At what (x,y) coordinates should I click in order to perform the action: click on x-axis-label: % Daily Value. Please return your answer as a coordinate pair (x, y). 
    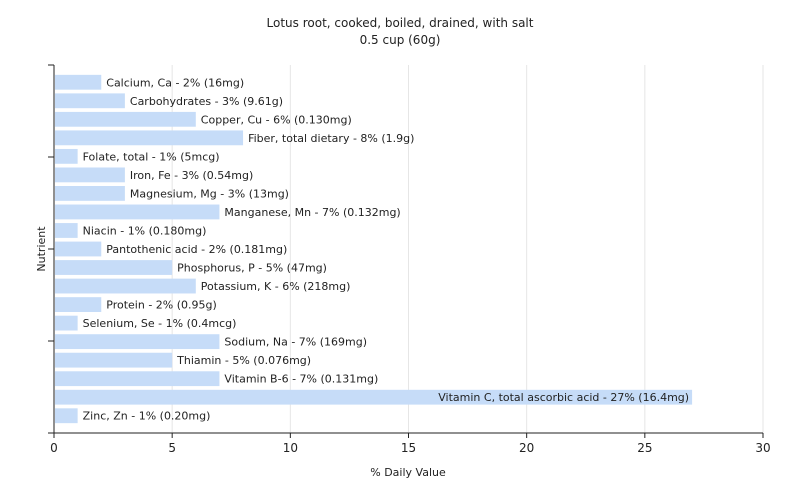
    Looking at the image, I should click on (408, 472).